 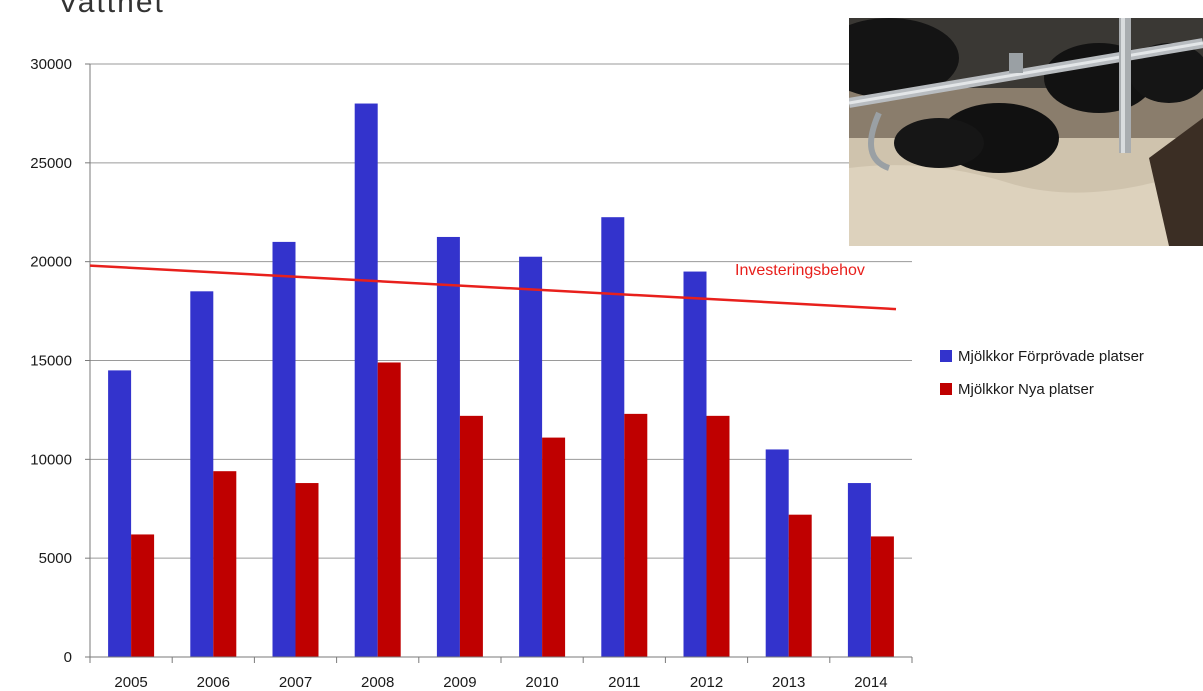 What do you see at coordinates (501, 673) in the screenshot?
I see `x-axis: 2005 2006 2007 2008 2009 2010 2011 2012 2013 2014` at bounding box center [501, 673].